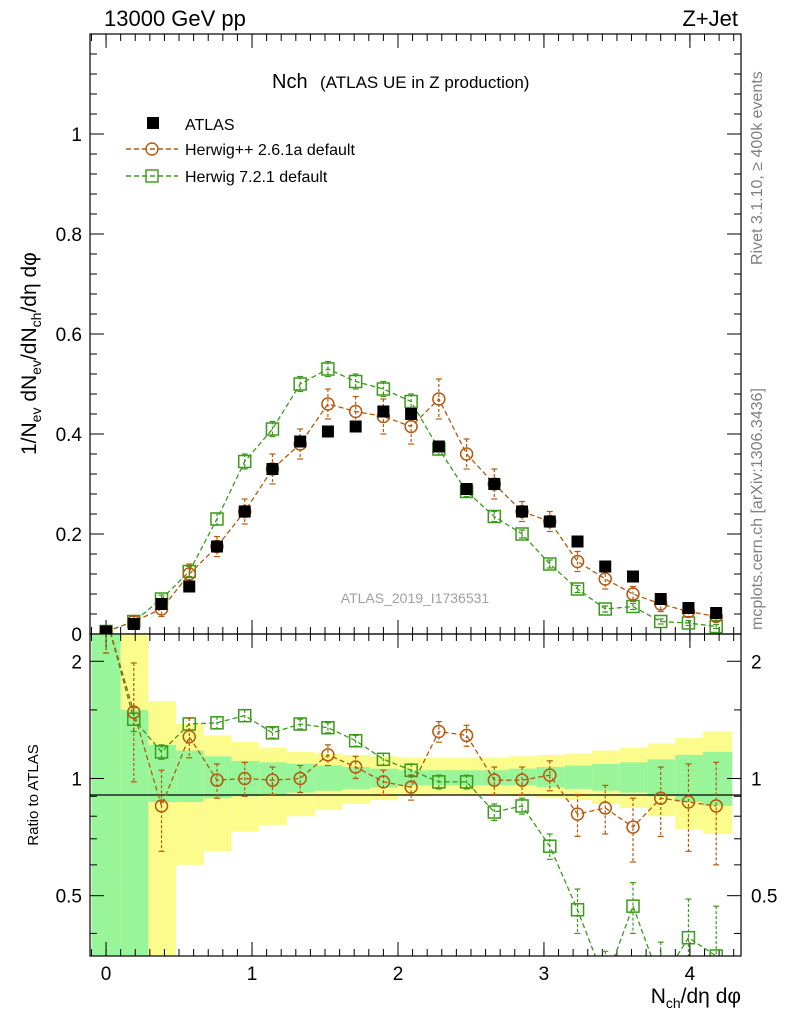 The width and height of the screenshot is (786, 1024). What do you see at coordinates (69, 235) in the screenshot?
I see `y-tick-label: 0.8` at bounding box center [69, 235].